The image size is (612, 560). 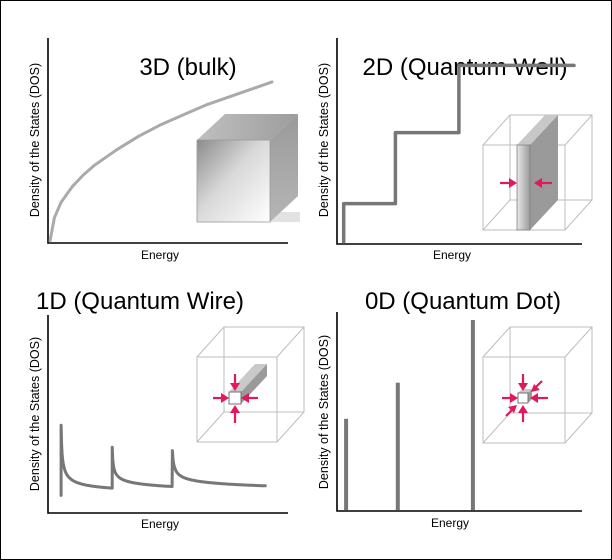 I want to click on panel-1d-dos-curve, so click(x=163, y=460).